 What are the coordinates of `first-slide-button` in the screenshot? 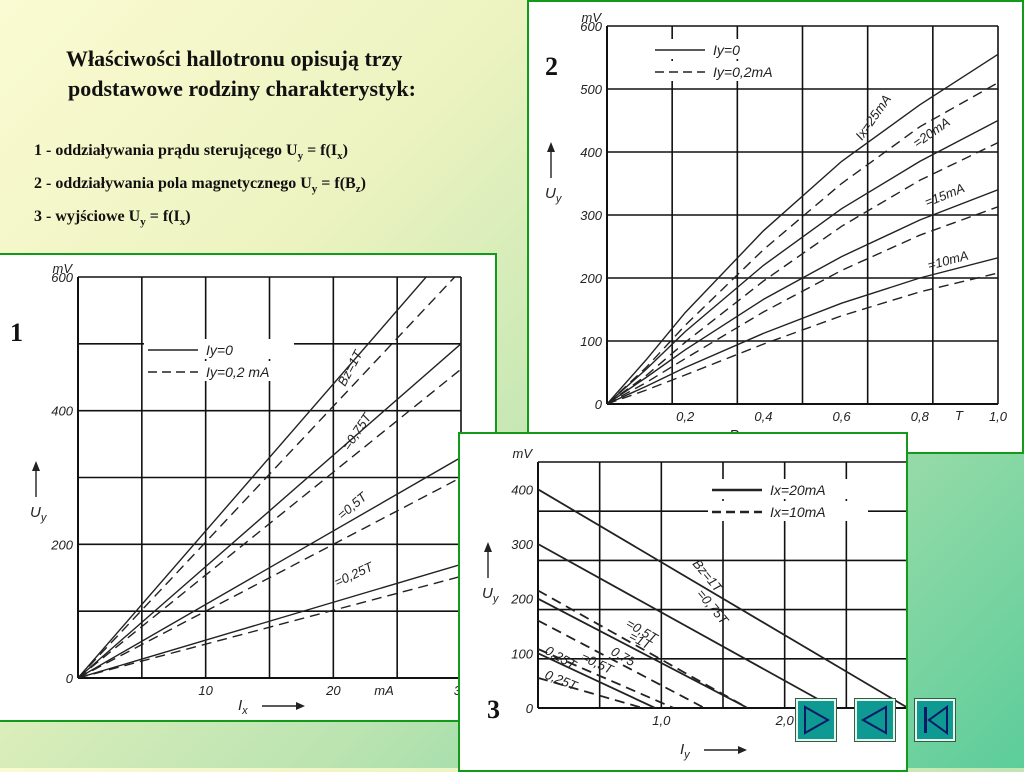 It's located at (935, 720).